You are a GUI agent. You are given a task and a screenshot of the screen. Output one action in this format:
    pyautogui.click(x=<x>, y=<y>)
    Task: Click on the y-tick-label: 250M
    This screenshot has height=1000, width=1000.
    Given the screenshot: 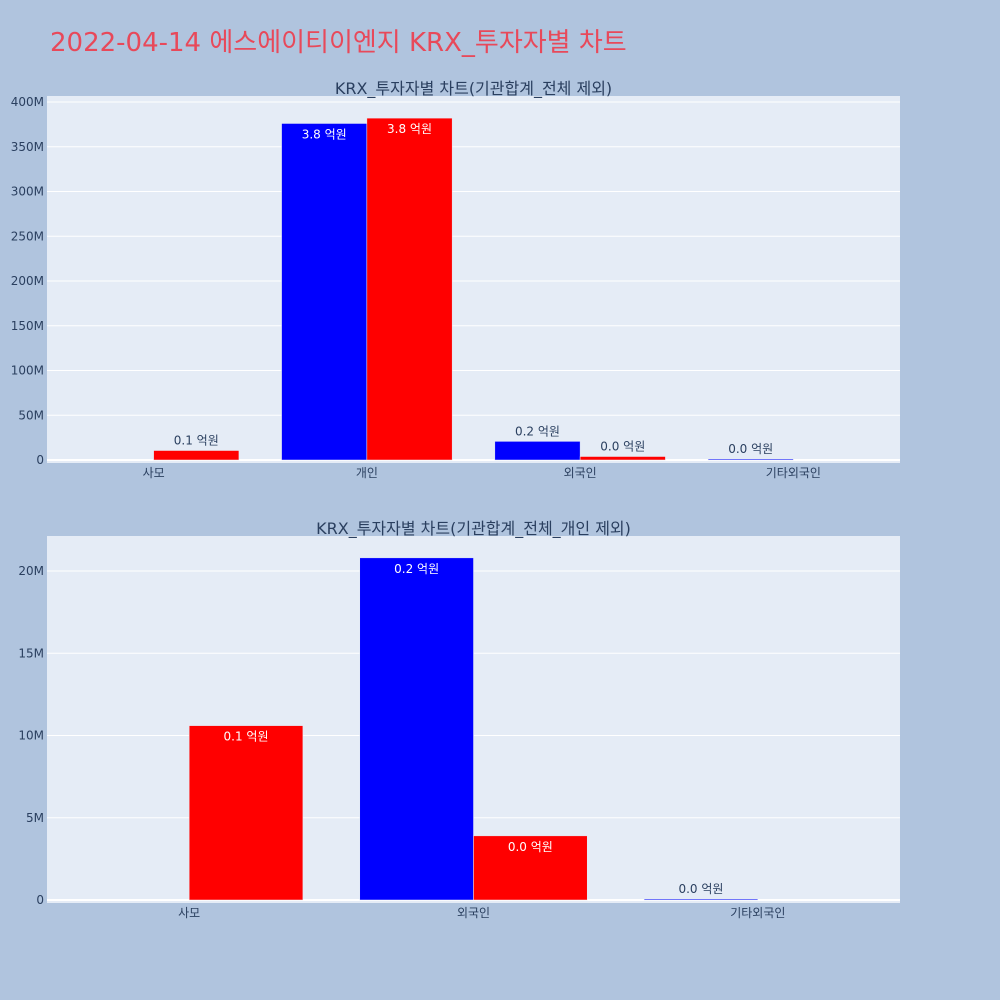 What is the action you would take?
    pyautogui.click(x=27, y=236)
    